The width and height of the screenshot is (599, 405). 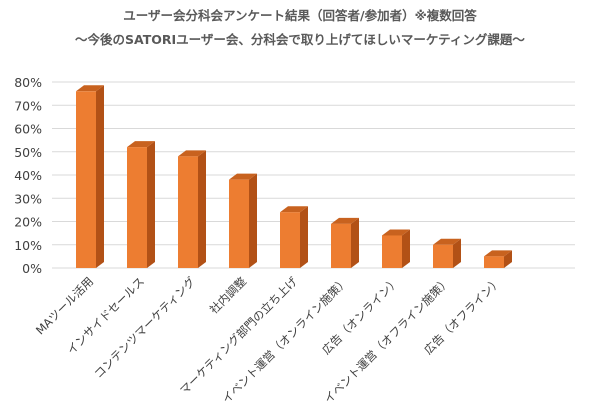 What do you see at coordinates (300, 15) in the screenshot?
I see `chart-title: ユーザー会分科会アンケート結果（回答者/参加者）※複数回答` at bounding box center [300, 15].